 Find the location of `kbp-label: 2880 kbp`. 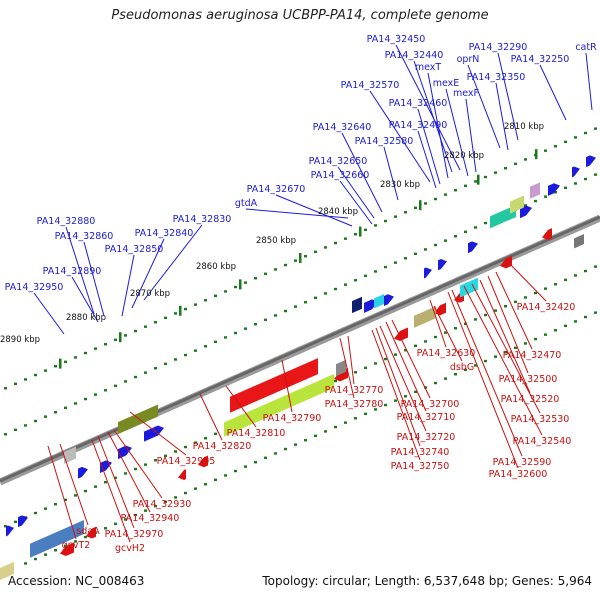

kbp-label: 2880 kbp is located at coordinates (86, 318).